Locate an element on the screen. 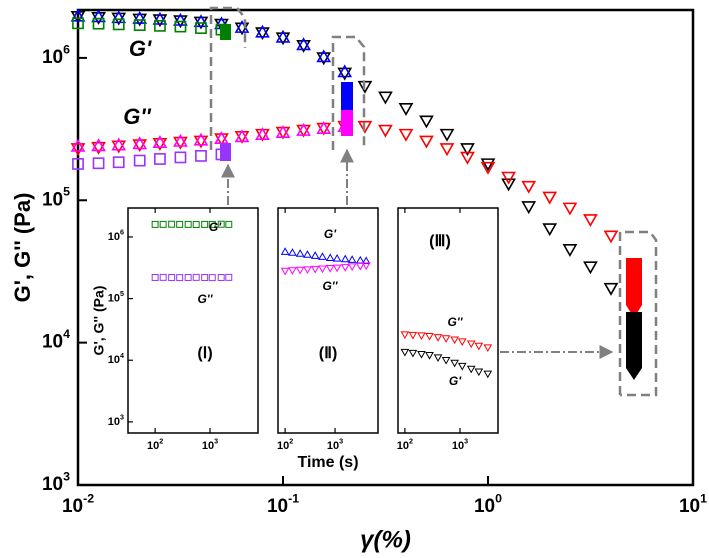 The height and width of the screenshot is (558, 709). x-axis-label: γ(%) is located at coordinates (385, 539).